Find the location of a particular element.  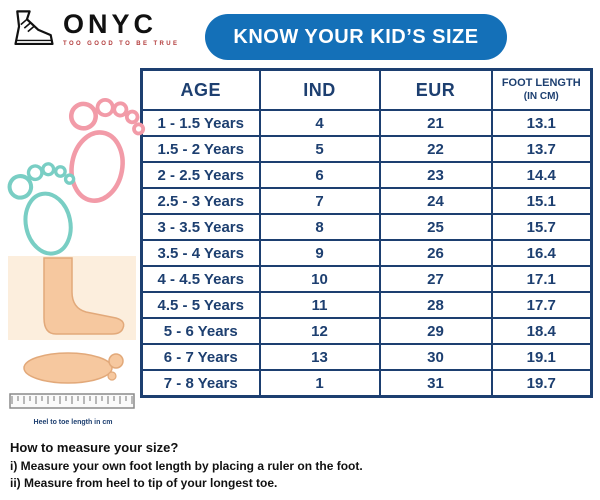

illustration-caption: Heel to toe length in cm is located at coordinates (73, 422).